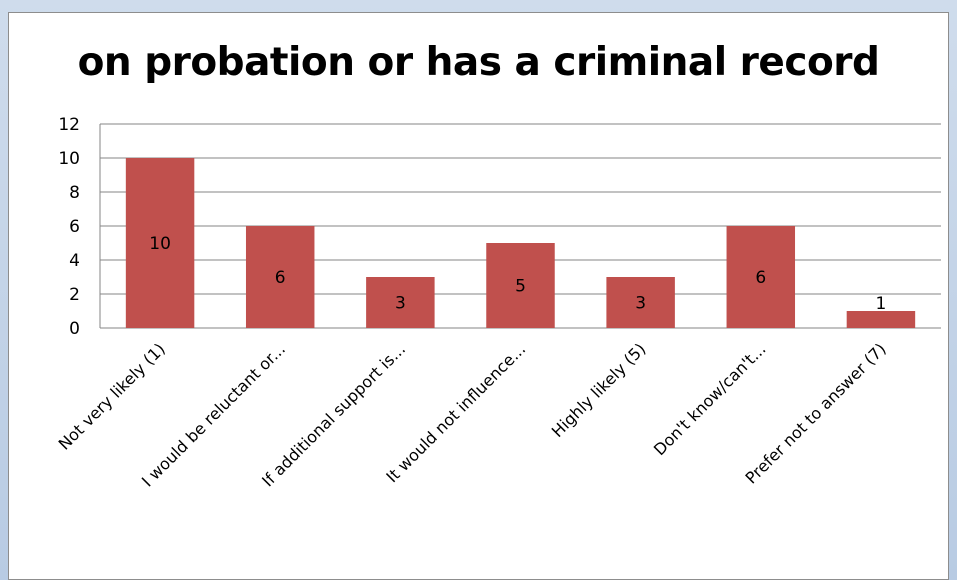 The height and width of the screenshot is (580, 957). I want to click on y-tick-label: 6, so click(74, 227).